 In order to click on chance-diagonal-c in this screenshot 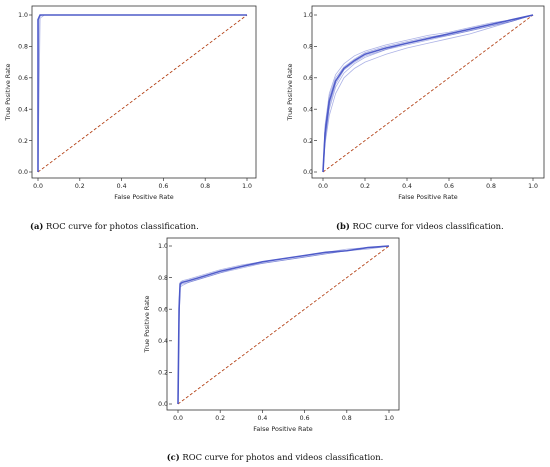, I will do `click(283, 325)`.